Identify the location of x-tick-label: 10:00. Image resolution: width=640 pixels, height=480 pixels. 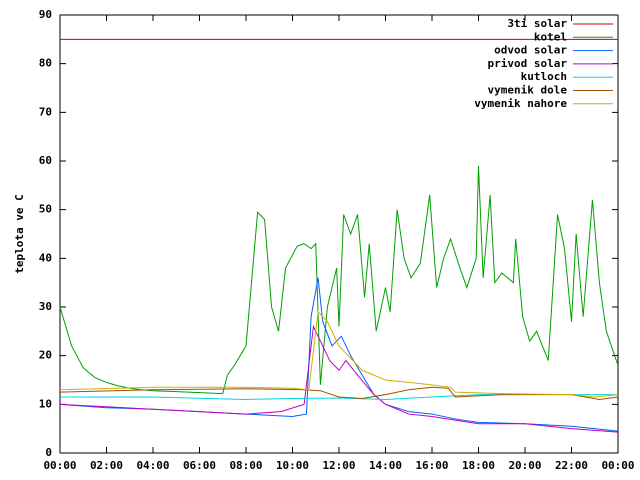
(292, 465).